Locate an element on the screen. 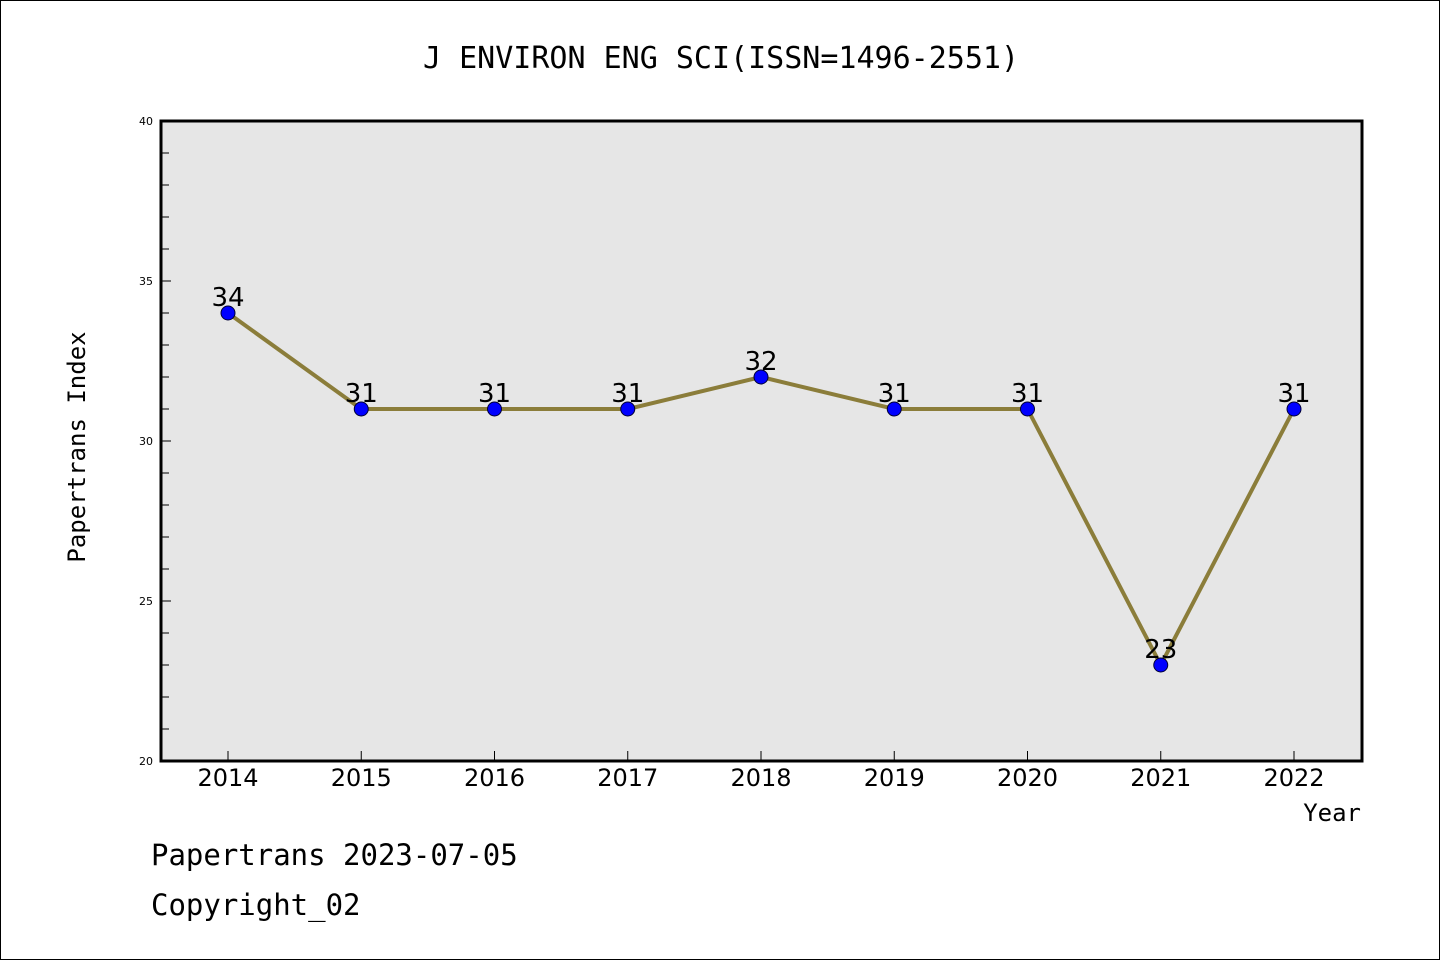  data-label: 32 is located at coordinates (760, 362).